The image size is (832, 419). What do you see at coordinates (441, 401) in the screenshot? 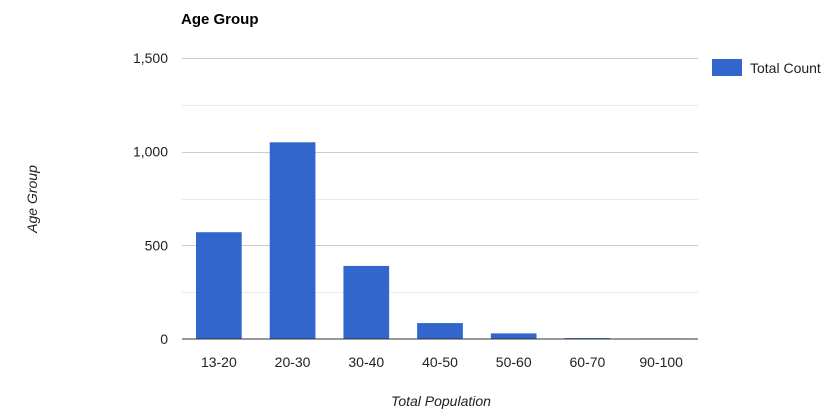
I see `x-axis-label: Total Population` at bounding box center [441, 401].